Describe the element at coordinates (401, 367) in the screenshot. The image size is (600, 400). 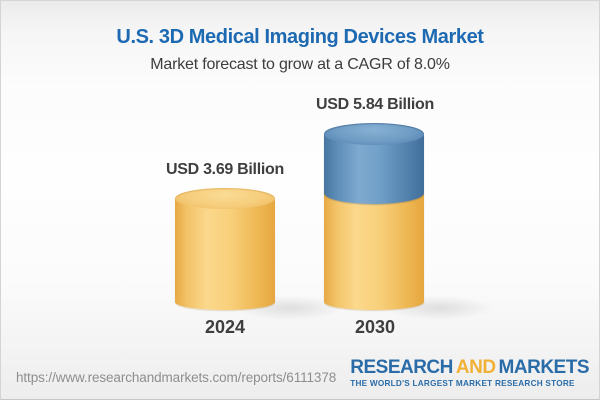
I see `logo-word-research: RESEARCH` at that location.